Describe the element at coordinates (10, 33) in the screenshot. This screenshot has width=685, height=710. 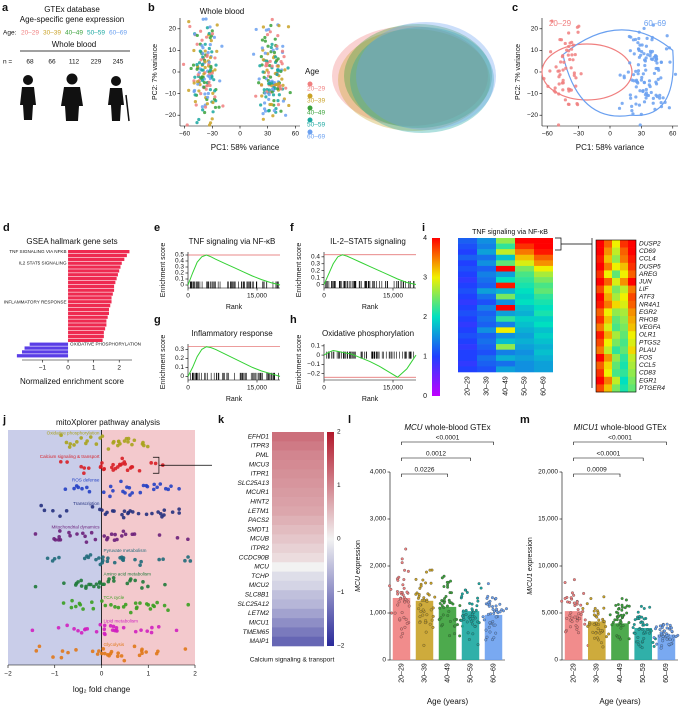
I see `age-label: Age:` at that location.